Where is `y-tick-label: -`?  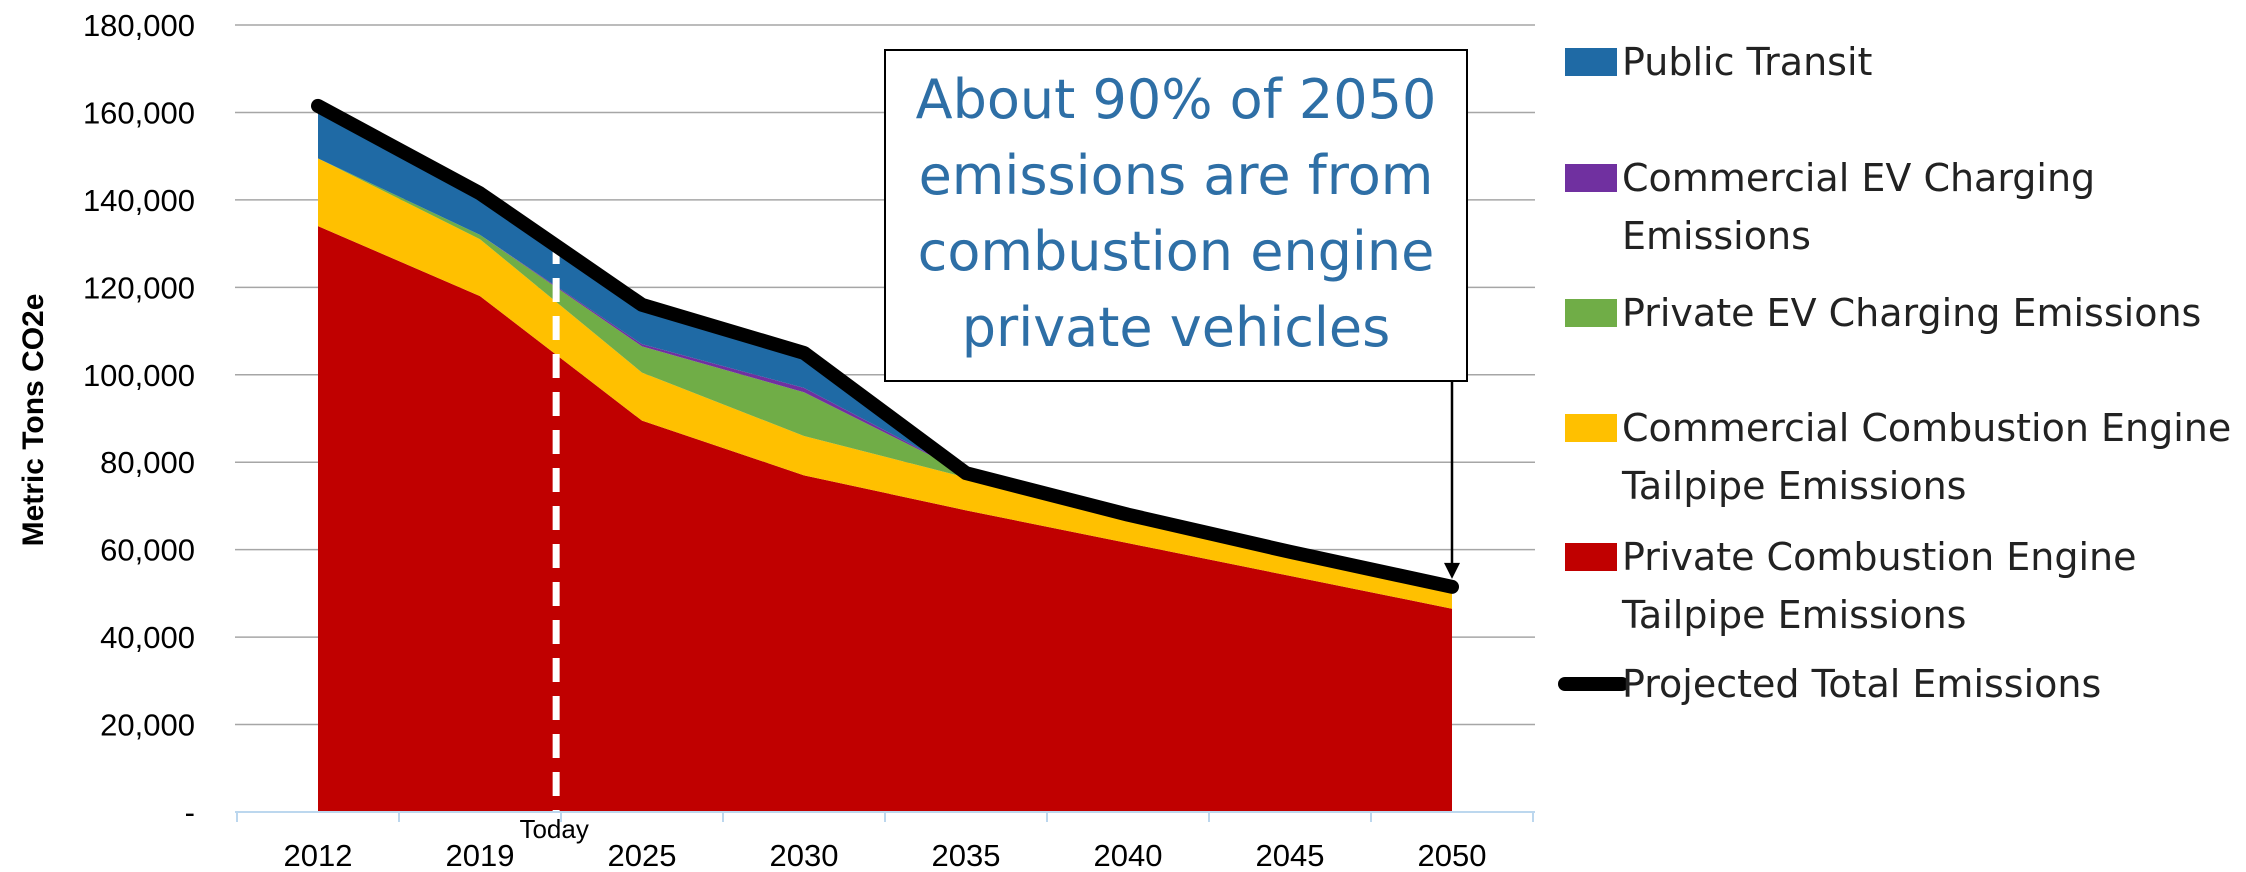 y-tick-label: - is located at coordinates (190, 812).